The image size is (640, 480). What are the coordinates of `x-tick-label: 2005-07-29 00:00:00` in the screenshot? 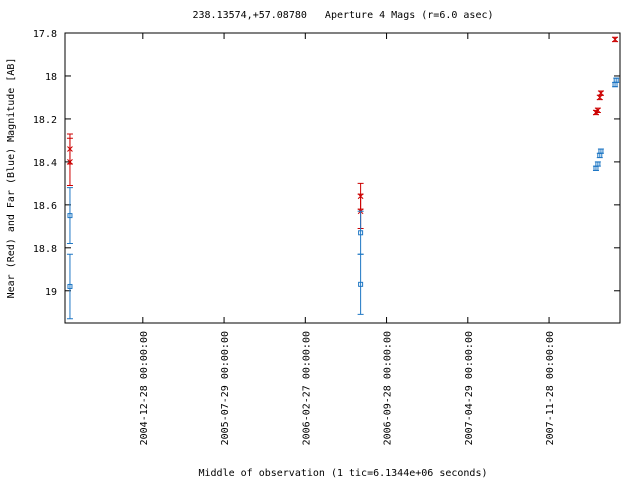 It's located at (225, 388).